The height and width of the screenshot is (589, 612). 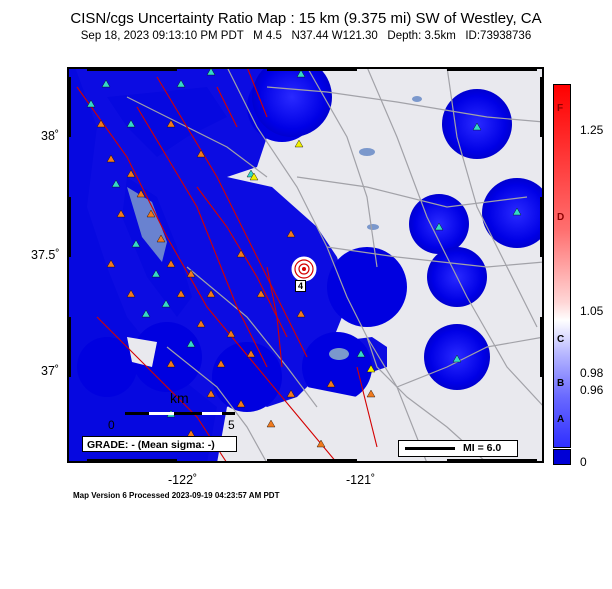 What do you see at coordinates (562, 266) in the screenshot?
I see `colorbar` at bounding box center [562, 266].